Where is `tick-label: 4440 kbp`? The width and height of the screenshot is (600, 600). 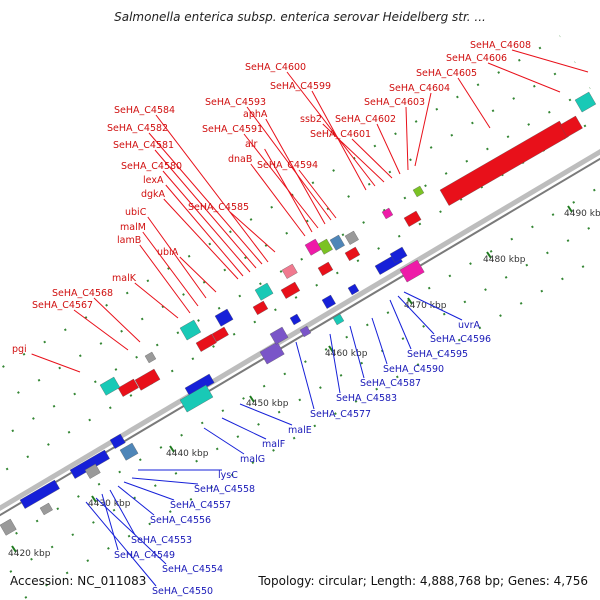 tick-label: 4440 kbp is located at coordinates (187, 454).